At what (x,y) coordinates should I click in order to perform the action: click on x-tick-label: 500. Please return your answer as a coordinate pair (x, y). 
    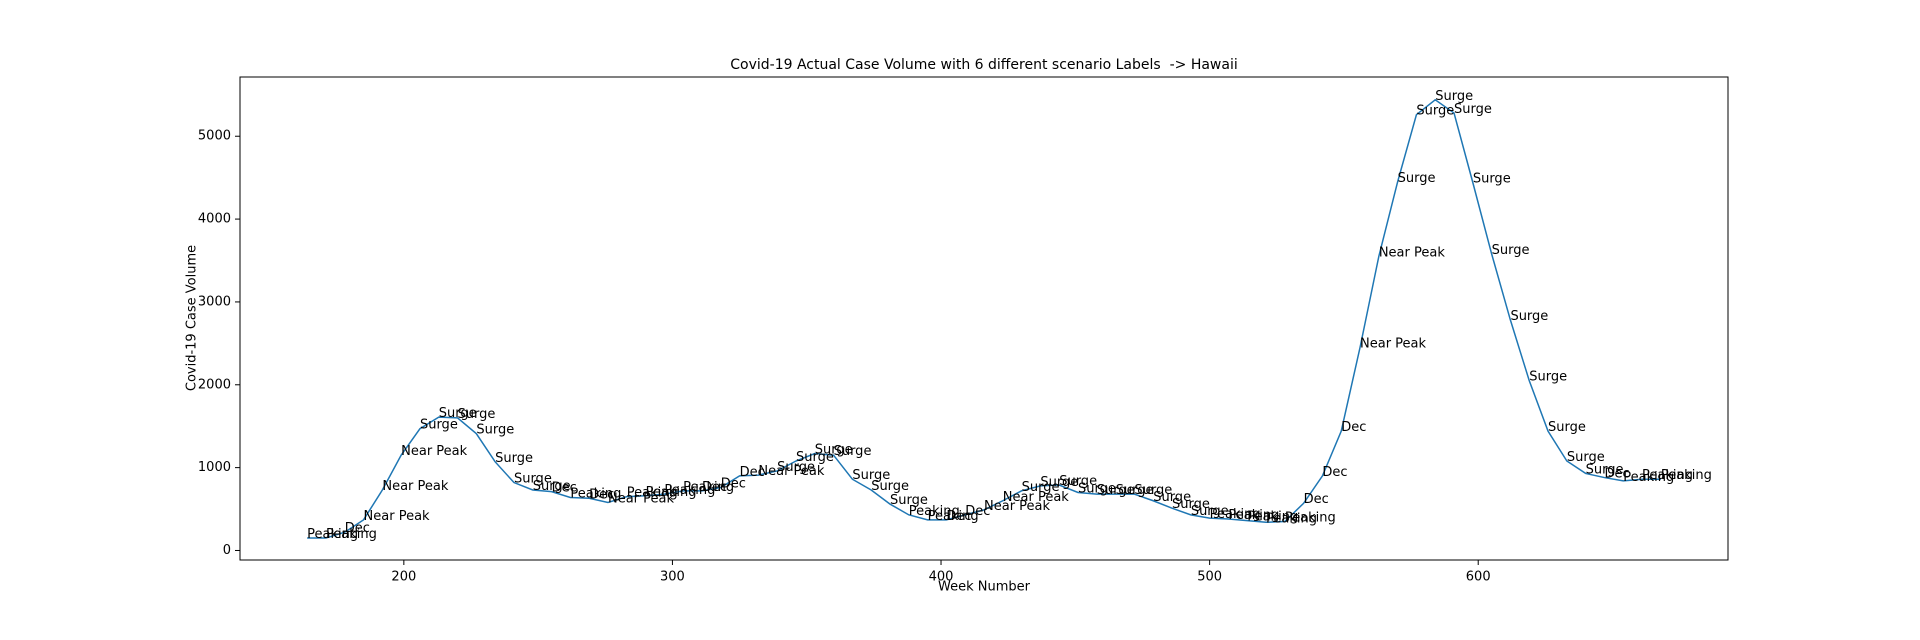
    Looking at the image, I should click on (1209, 577).